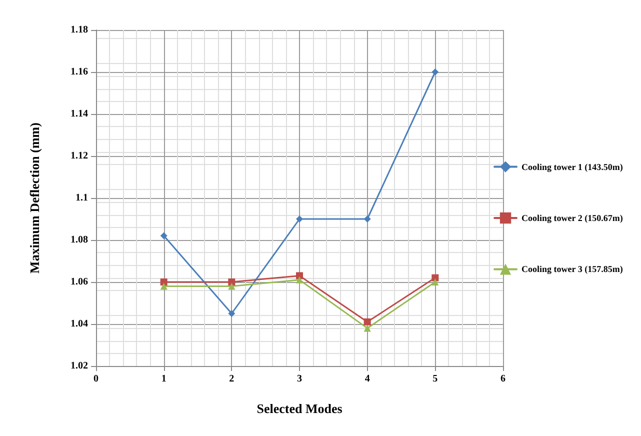 This screenshot has height=436, width=641. What do you see at coordinates (79, 30) in the screenshot?
I see `y-tick-label: 1.18` at bounding box center [79, 30].